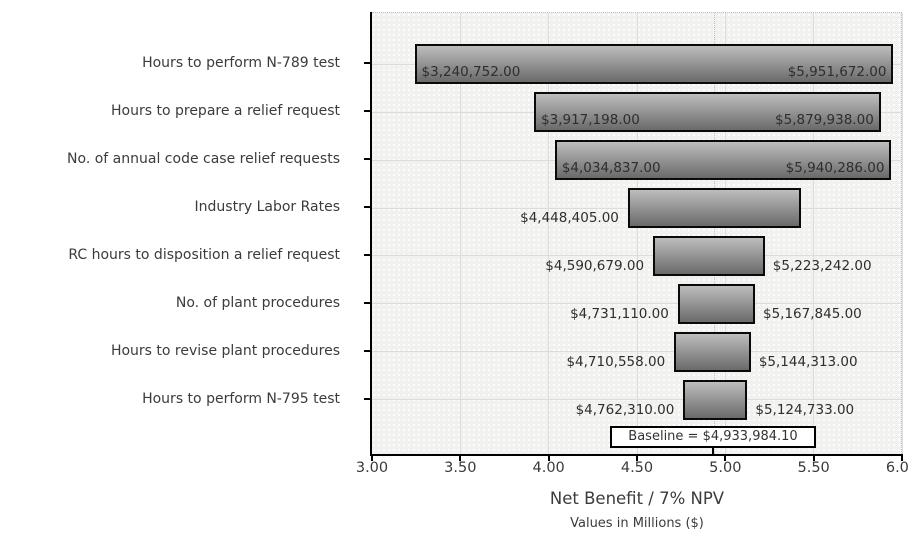  Describe the element at coordinates (824, 120) in the screenshot. I see `bar-high-label: $5,879,938.00` at that location.